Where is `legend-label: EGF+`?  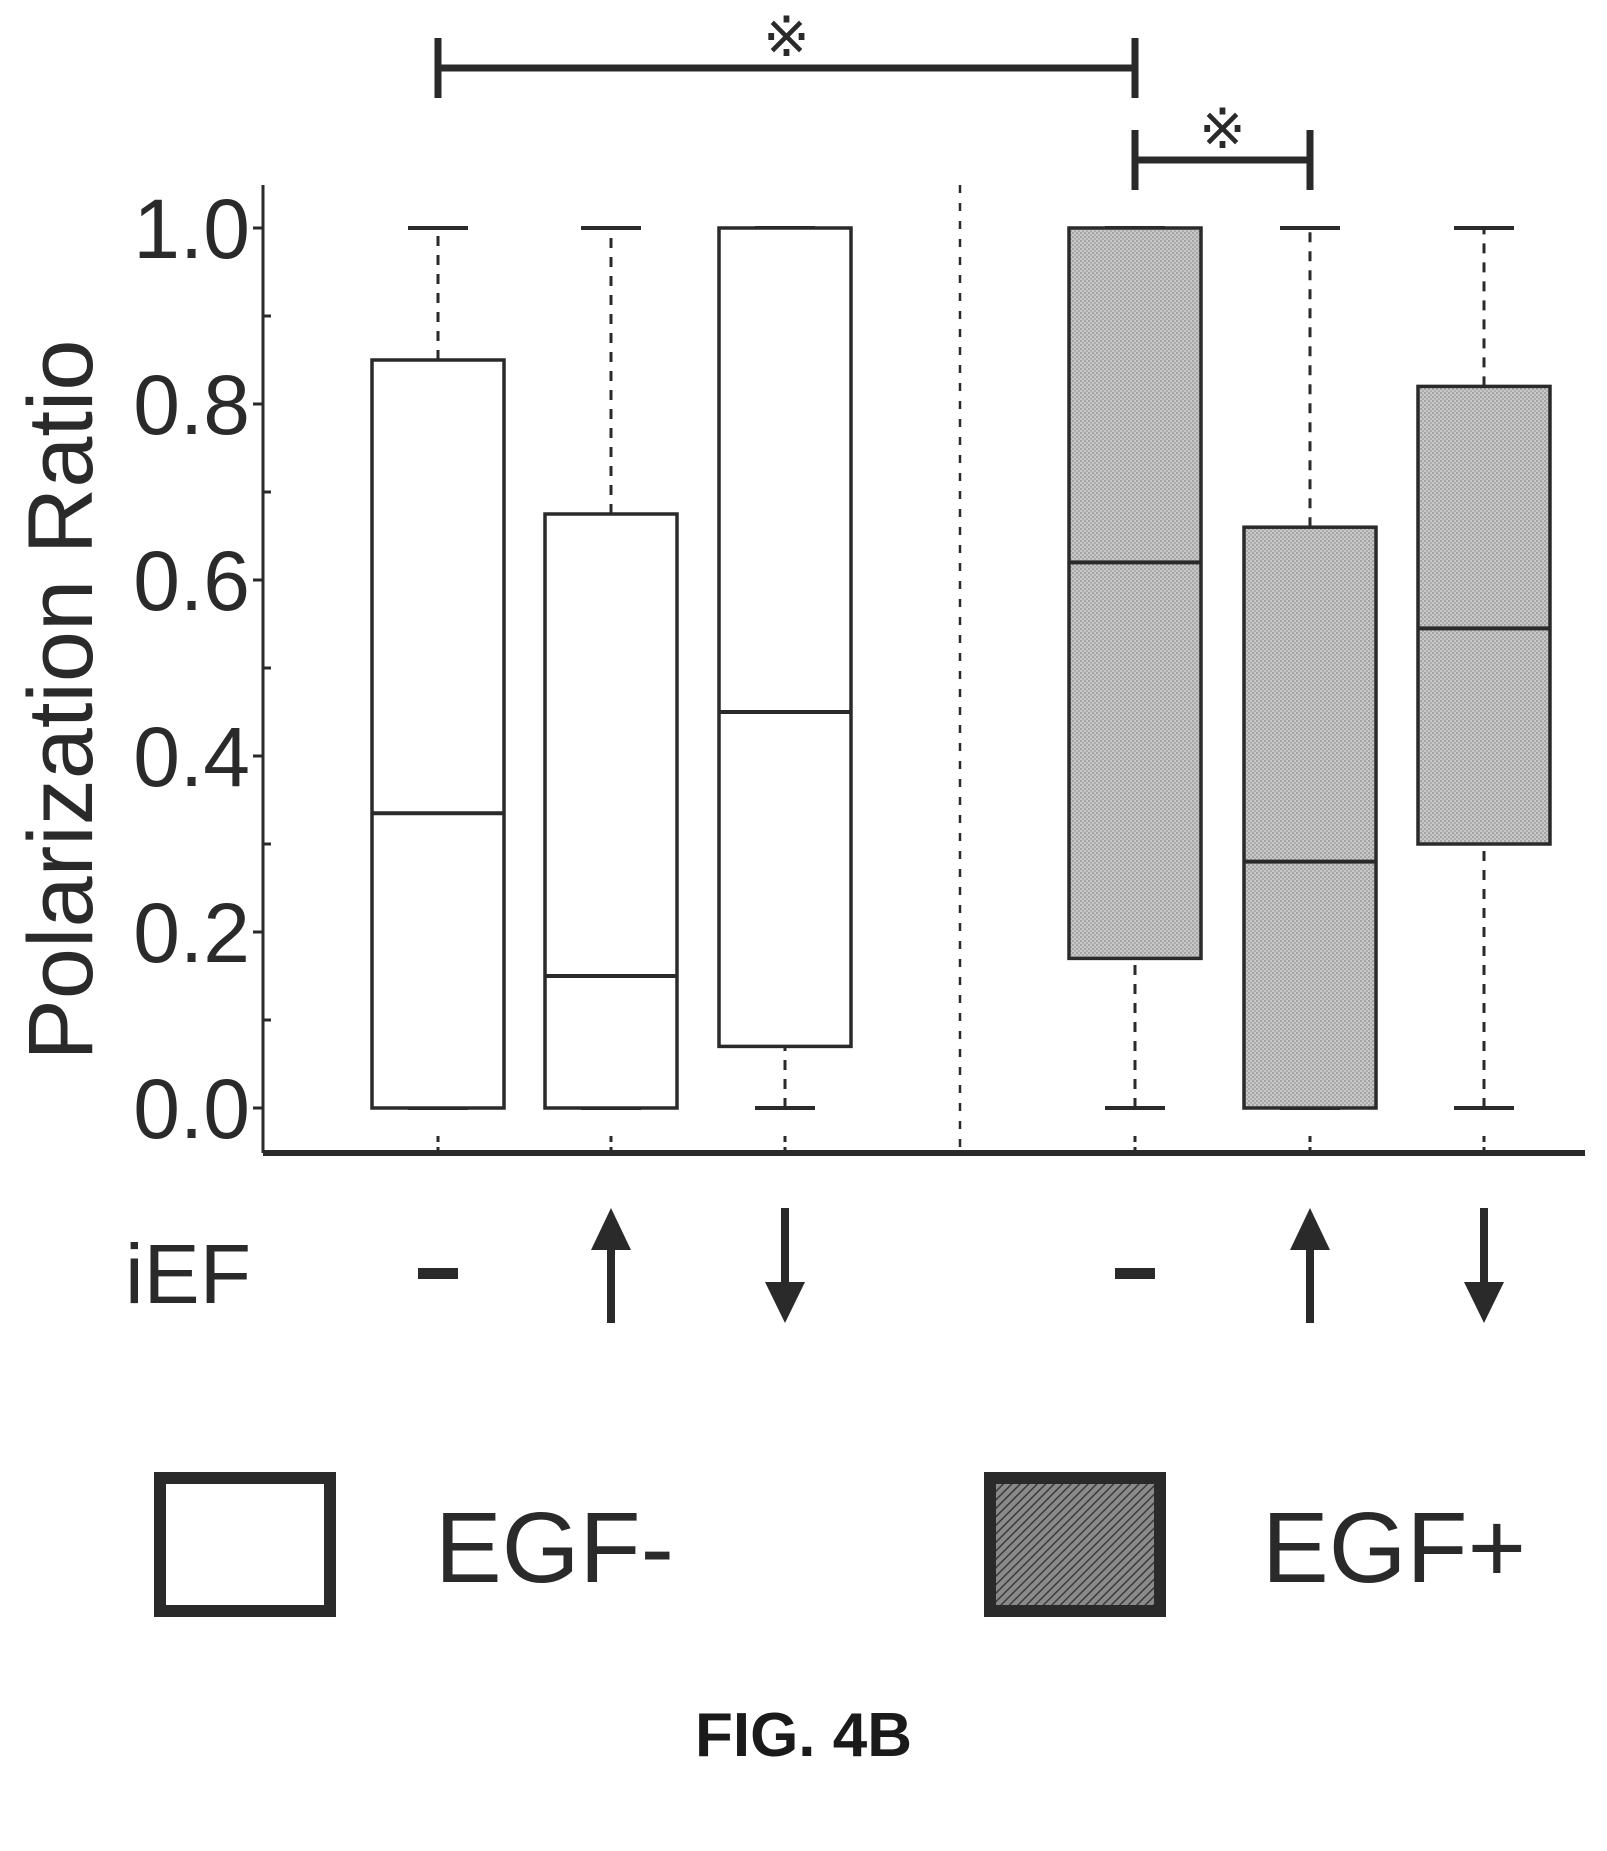 legend-label: EGF+ is located at coordinates (1394, 1548).